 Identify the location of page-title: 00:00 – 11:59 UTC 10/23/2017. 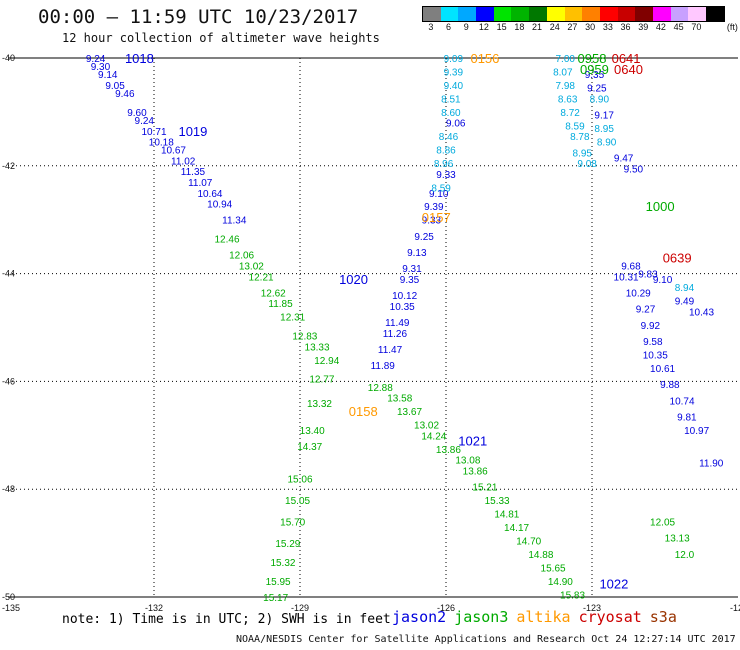
(198, 17).